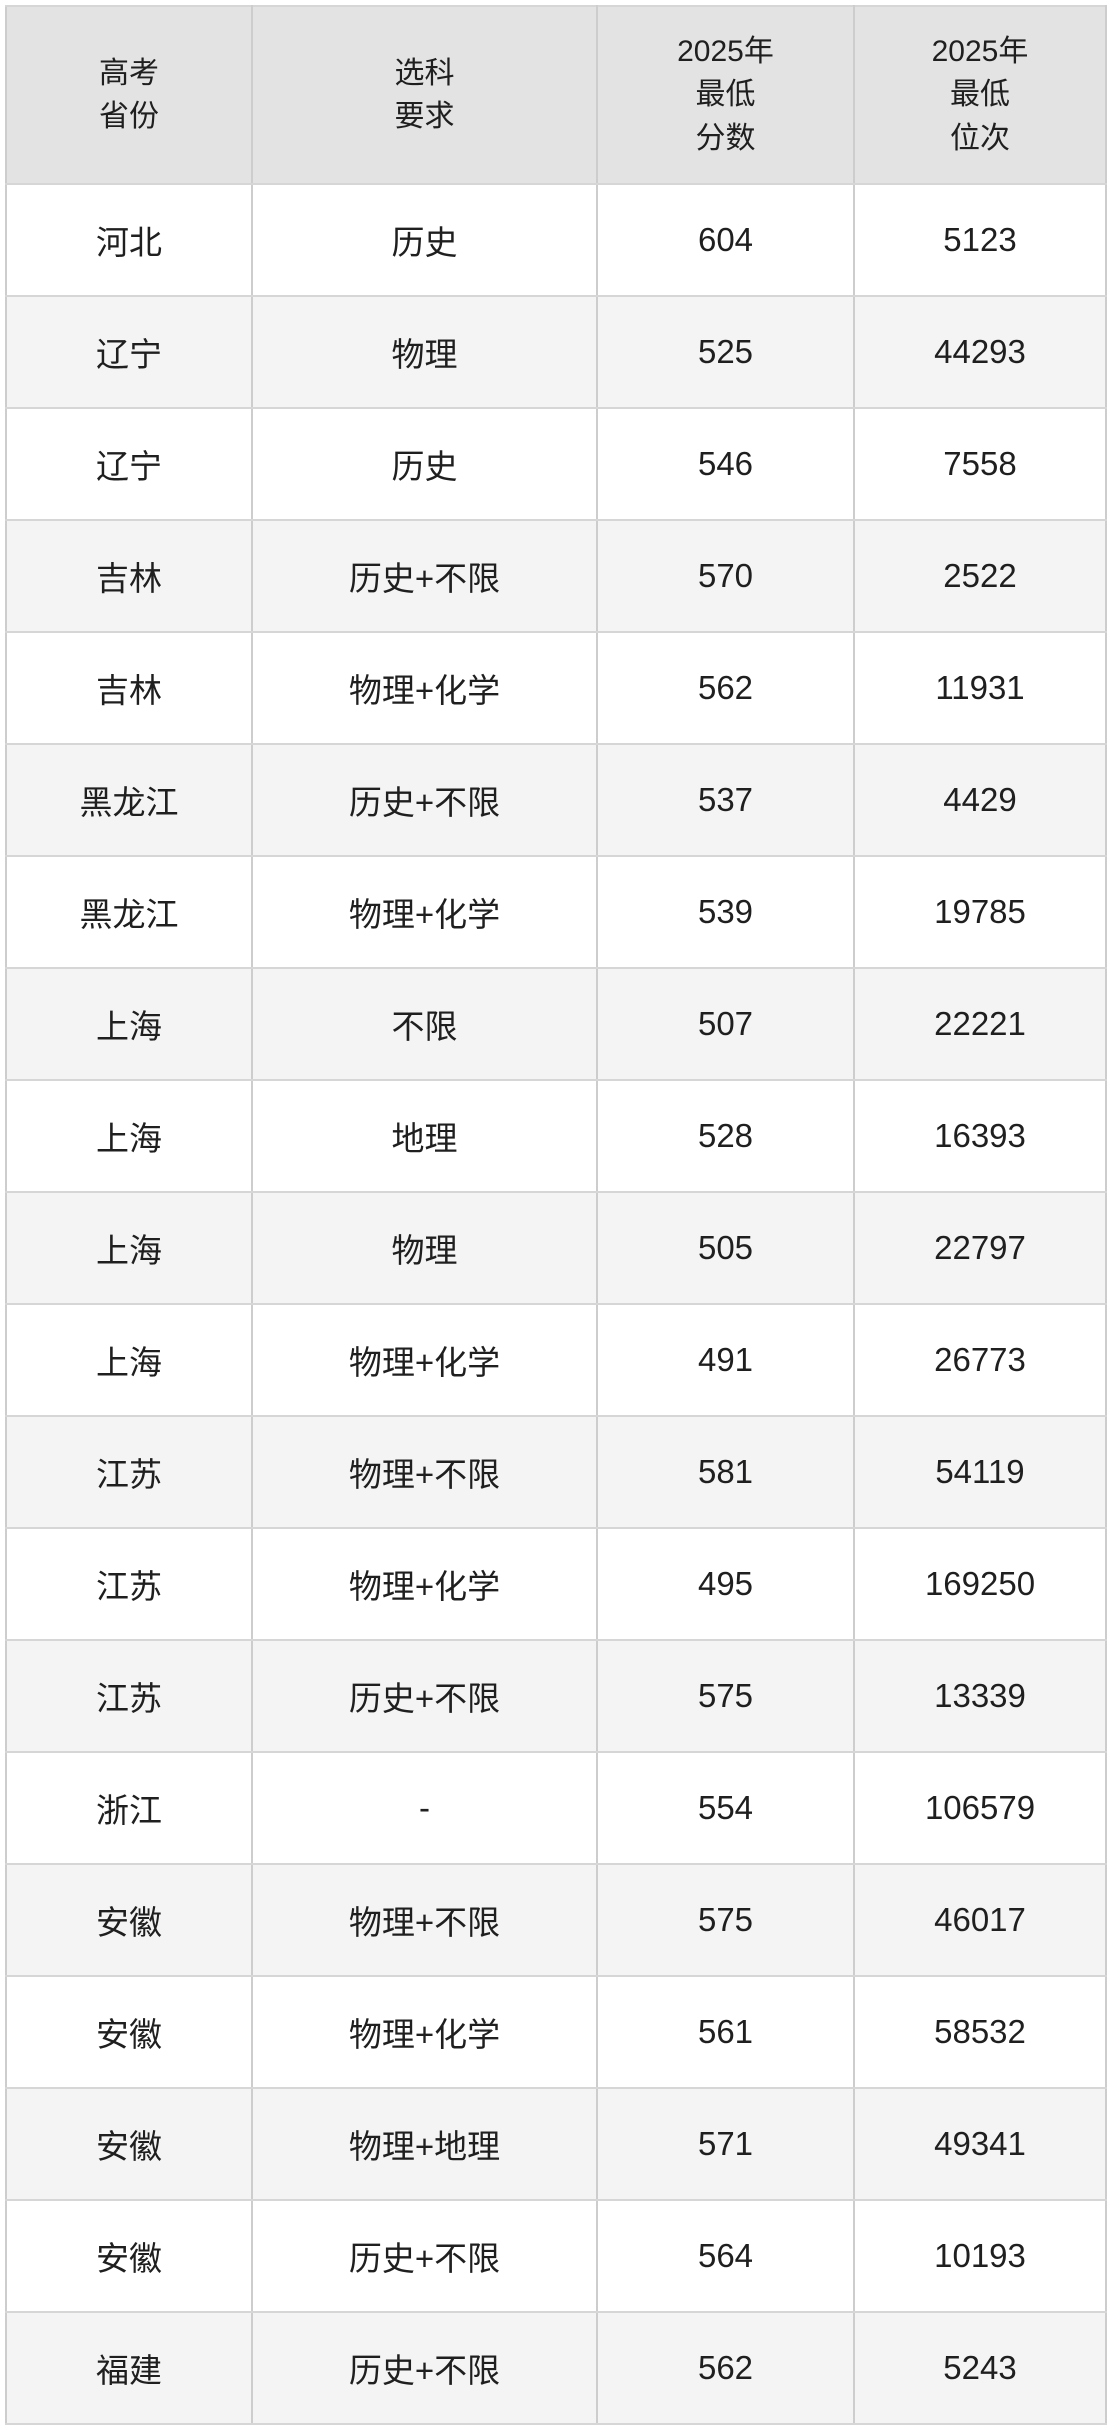 The width and height of the screenshot is (1110, 2430). I want to click on table-row: 河北 历史 604 5123, so click(556, 240).